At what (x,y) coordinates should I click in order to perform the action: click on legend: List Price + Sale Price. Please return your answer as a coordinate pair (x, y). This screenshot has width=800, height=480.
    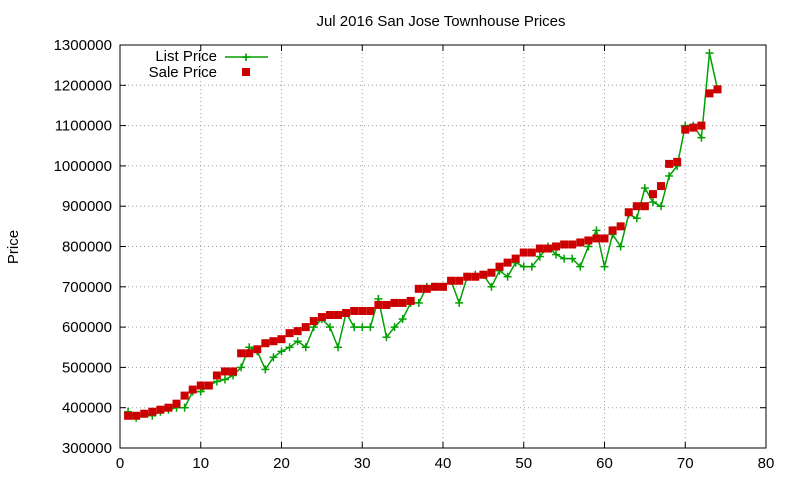
    Looking at the image, I should click on (208, 64).